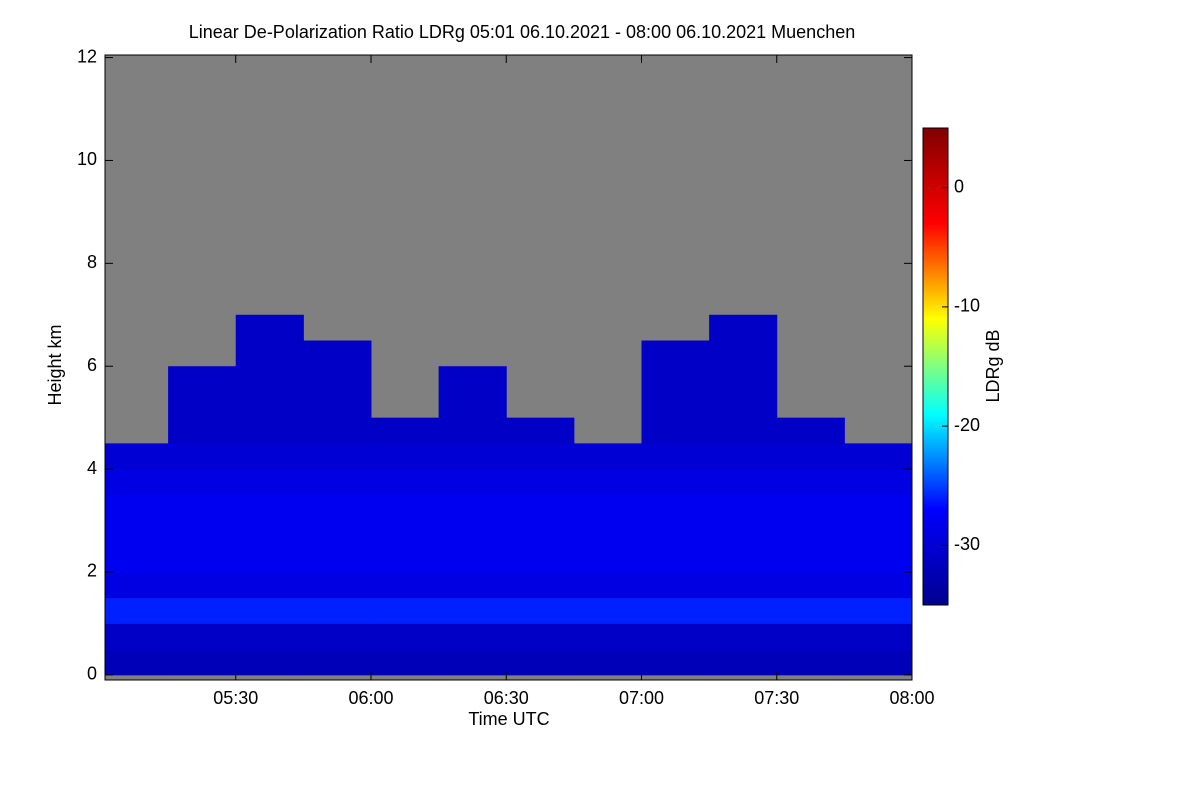  What do you see at coordinates (92, 262) in the screenshot?
I see `y-tick-label: 8` at bounding box center [92, 262].